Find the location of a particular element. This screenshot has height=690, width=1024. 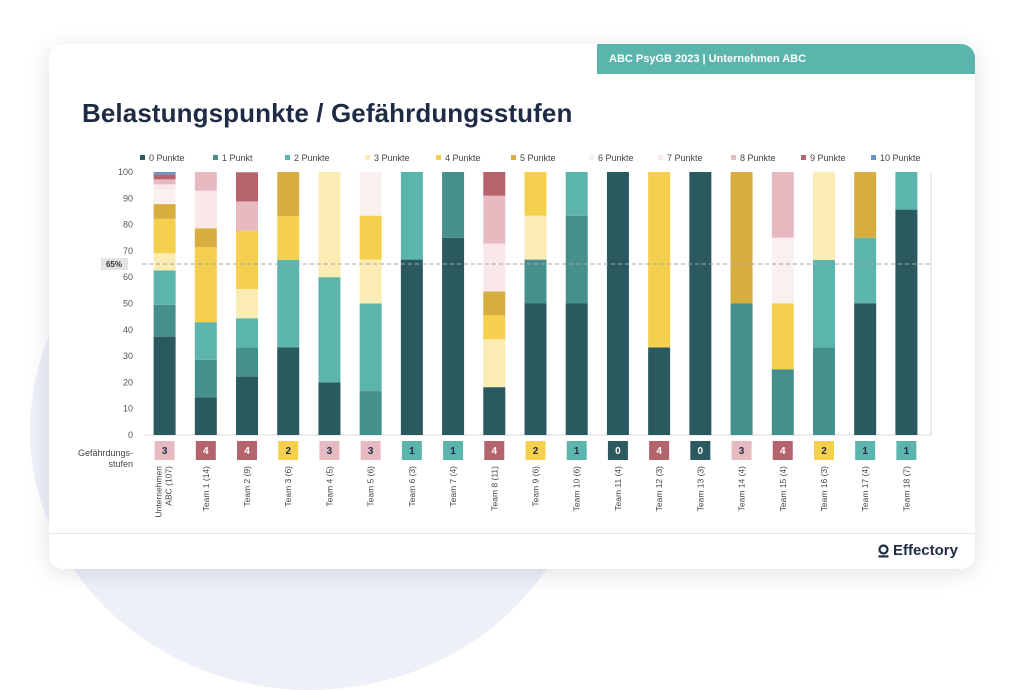

page-title: Belastungspunkte / Gefährdungsstufen is located at coordinates (327, 113).